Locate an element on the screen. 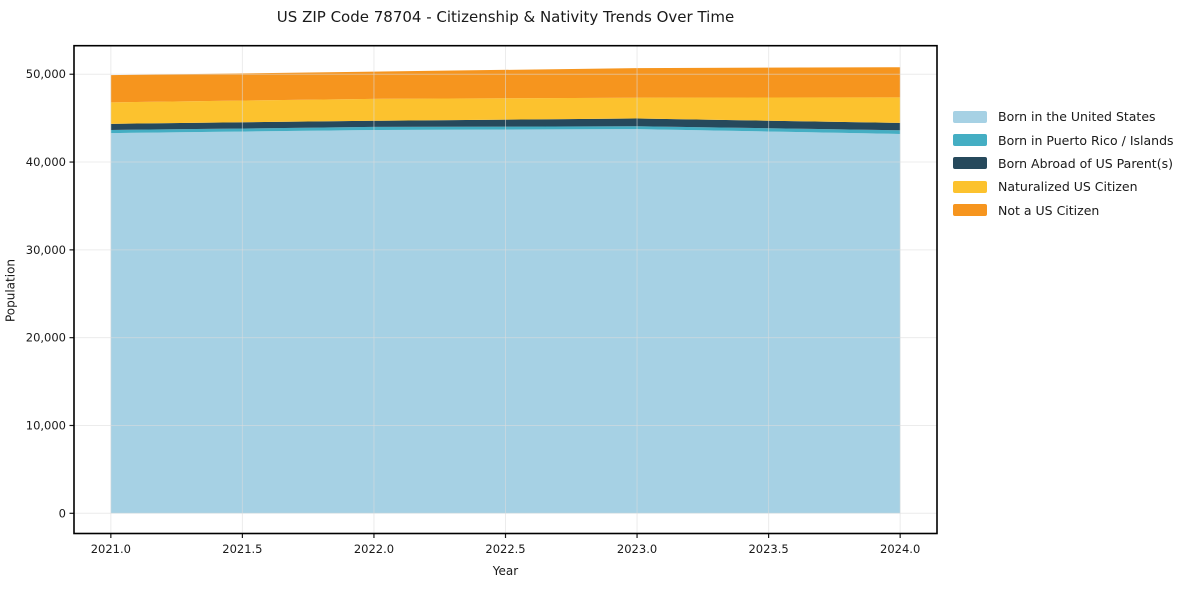 This screenshot has height=590, width=1189. y-tick-label: 50,000 is located at coordinates (46, 74).